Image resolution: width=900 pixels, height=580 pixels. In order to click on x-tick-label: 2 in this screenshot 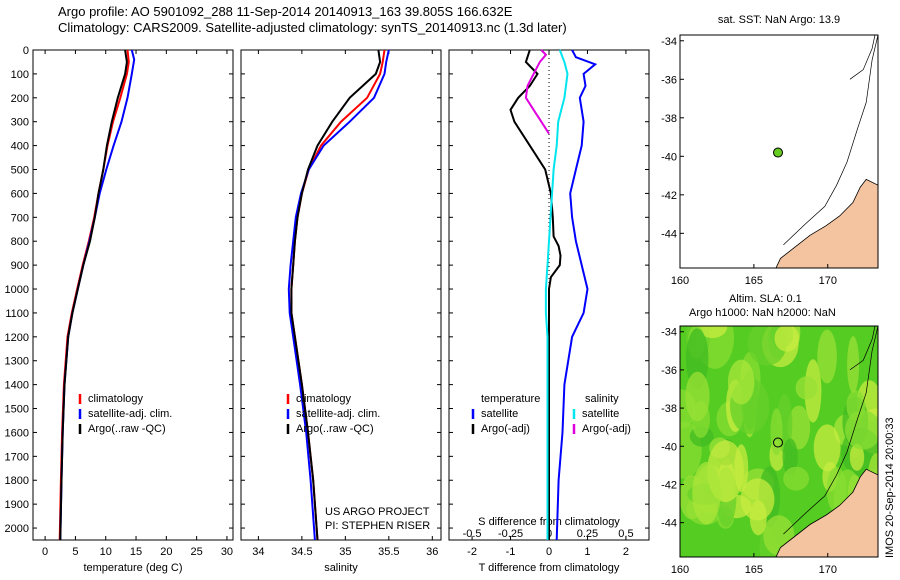, I will do `click(626, 552)`.